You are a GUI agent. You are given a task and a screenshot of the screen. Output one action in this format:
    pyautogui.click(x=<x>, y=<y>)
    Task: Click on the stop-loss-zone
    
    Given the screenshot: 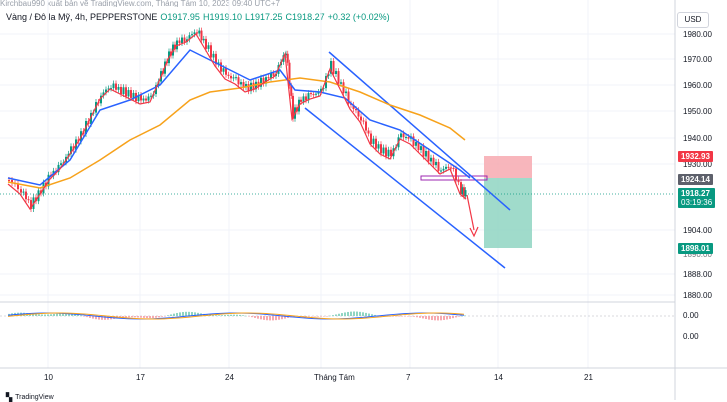 What is the action you would take?
    pyautogui.click(x=508, y=167)
    